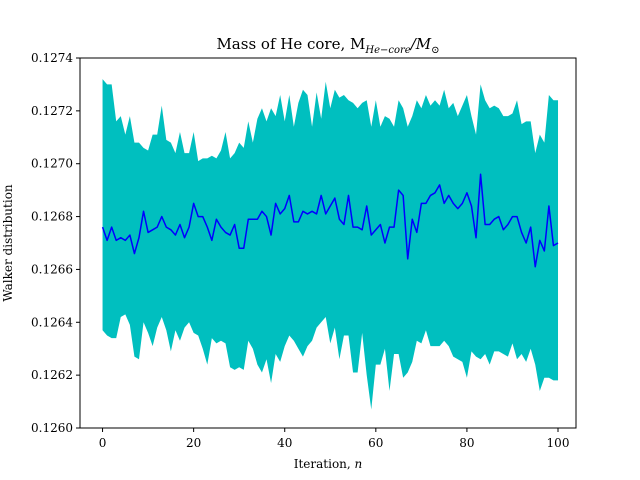  Describe the element at coordinates (52, 58) in the screenshot. I see `y-tick-label: 0.1274` at that location.